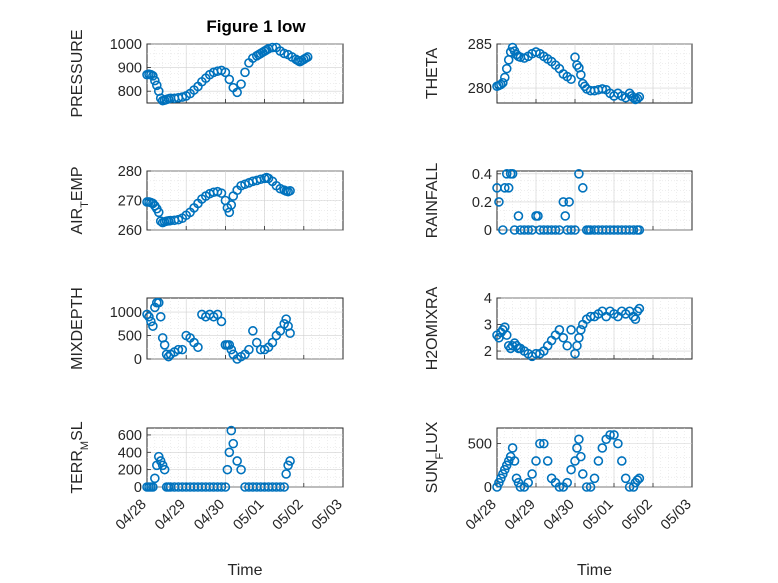 This screenshot has width=778, height=583. Describe the element at coordinates (432, 328) in the screenshot. I see `y-axis-label: H2OMIXRA` at that location.